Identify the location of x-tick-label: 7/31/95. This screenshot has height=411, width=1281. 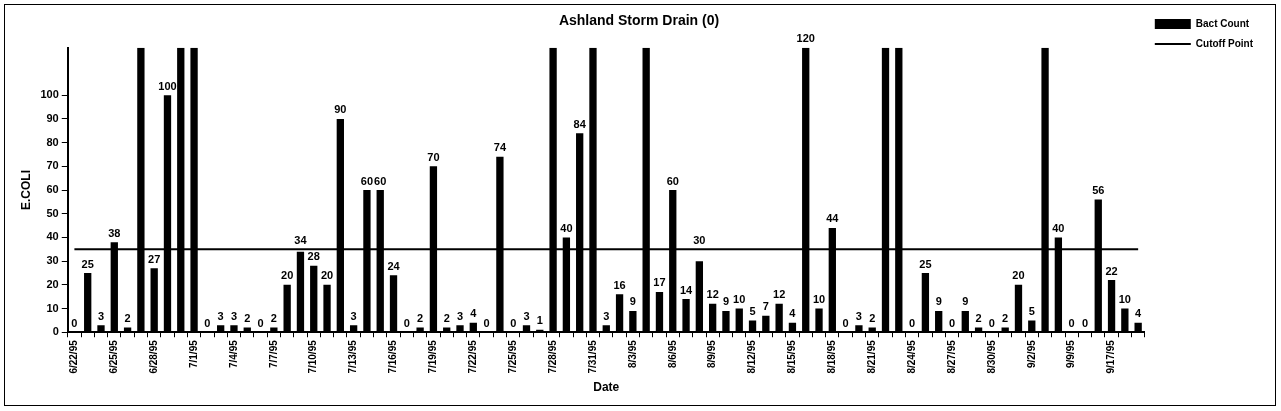
(592, 356).